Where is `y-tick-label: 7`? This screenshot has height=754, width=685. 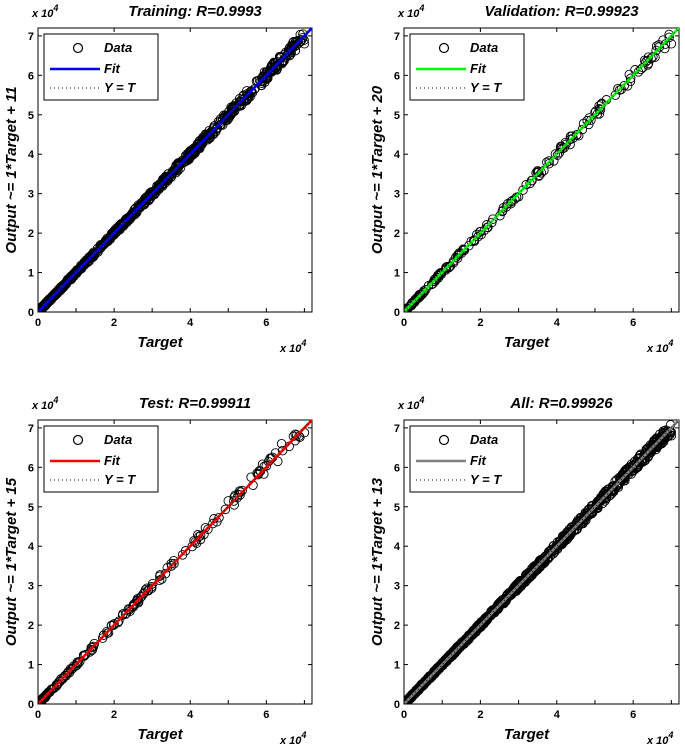 y-tick-label: 7 is located at coordinates (31, 37).